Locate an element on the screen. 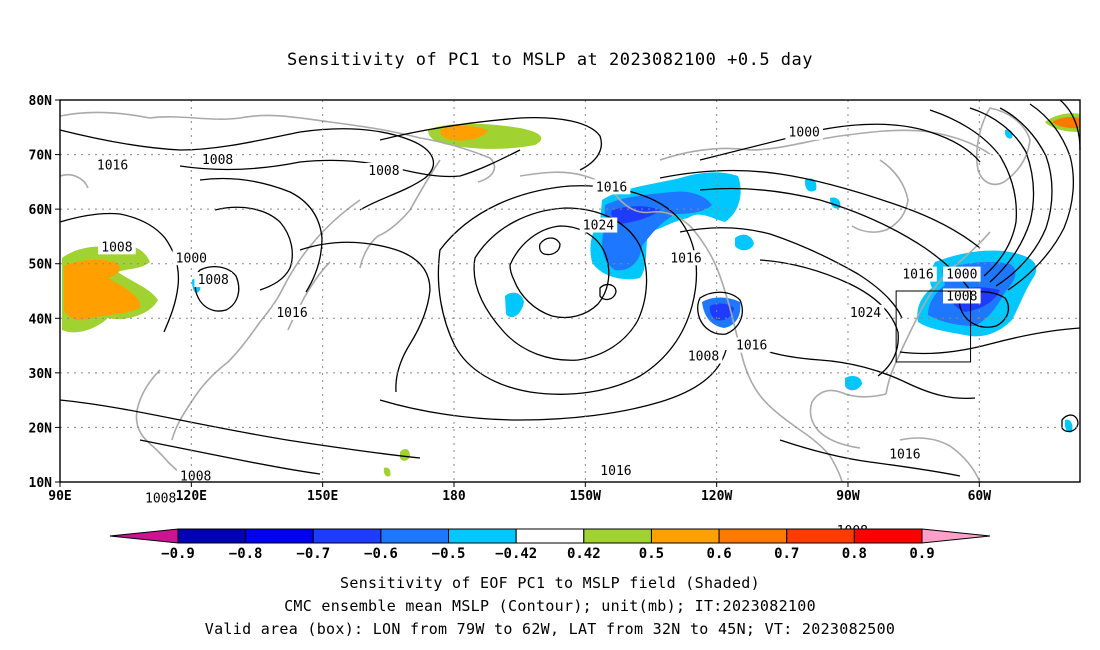 This screenshot has height=650, width=1100. colorbar-label: −0.7 is located at coordinates (313, 554).